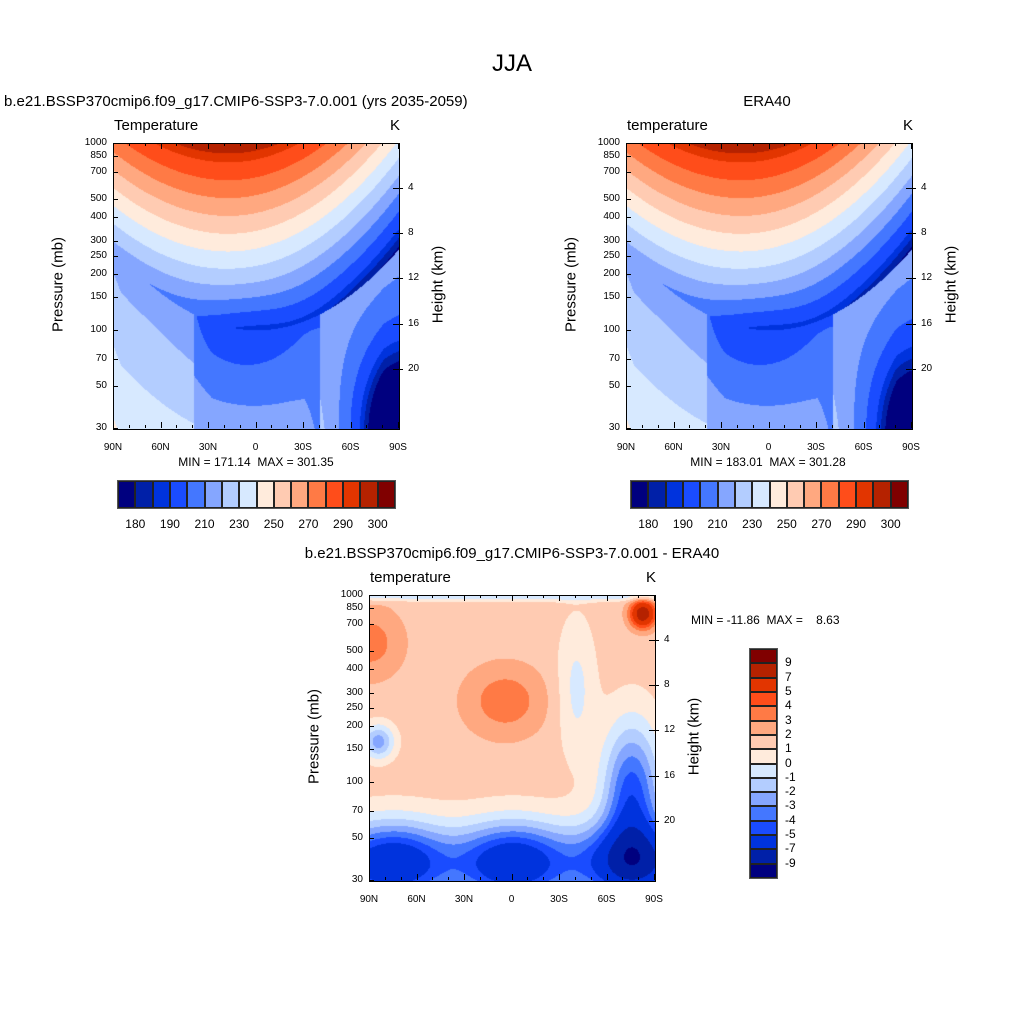 Image resolution: width=1024 pixels, height=1024 pixels. I want to click on temp-colorbar-model-label: 250, so click(273, 524).